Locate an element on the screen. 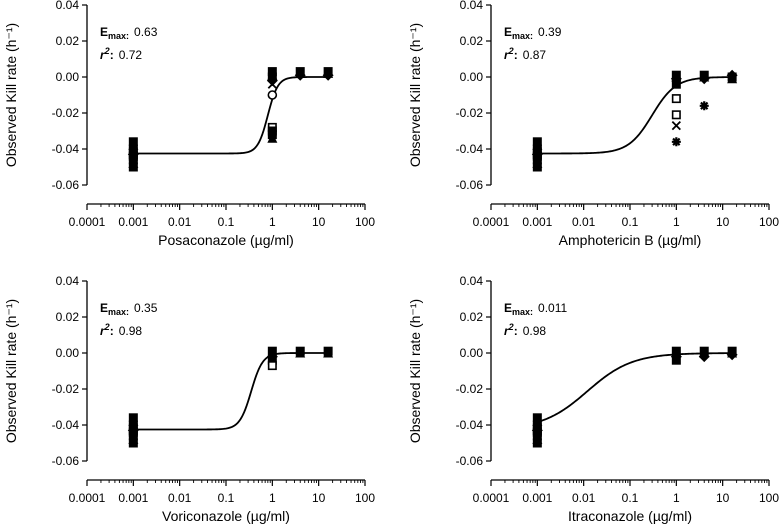  x-axis-label: Posaconazole (µg/ml) is located at coordinates (226, 240).